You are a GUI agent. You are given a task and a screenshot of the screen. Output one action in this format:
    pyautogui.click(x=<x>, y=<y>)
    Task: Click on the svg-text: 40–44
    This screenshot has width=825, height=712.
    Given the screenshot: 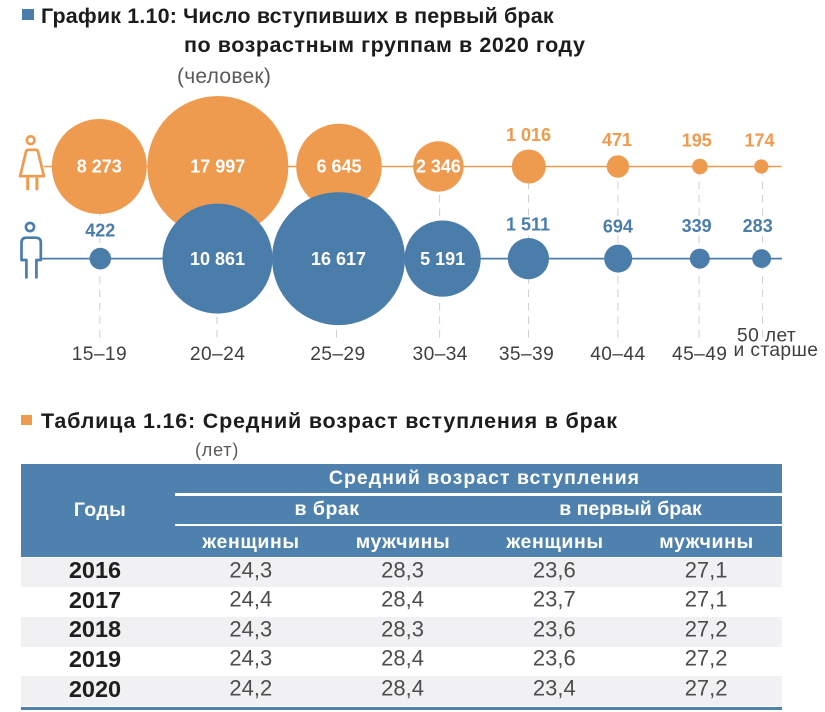 What is the action you would take?
    pyautogui.click(x=617, y=354)
    